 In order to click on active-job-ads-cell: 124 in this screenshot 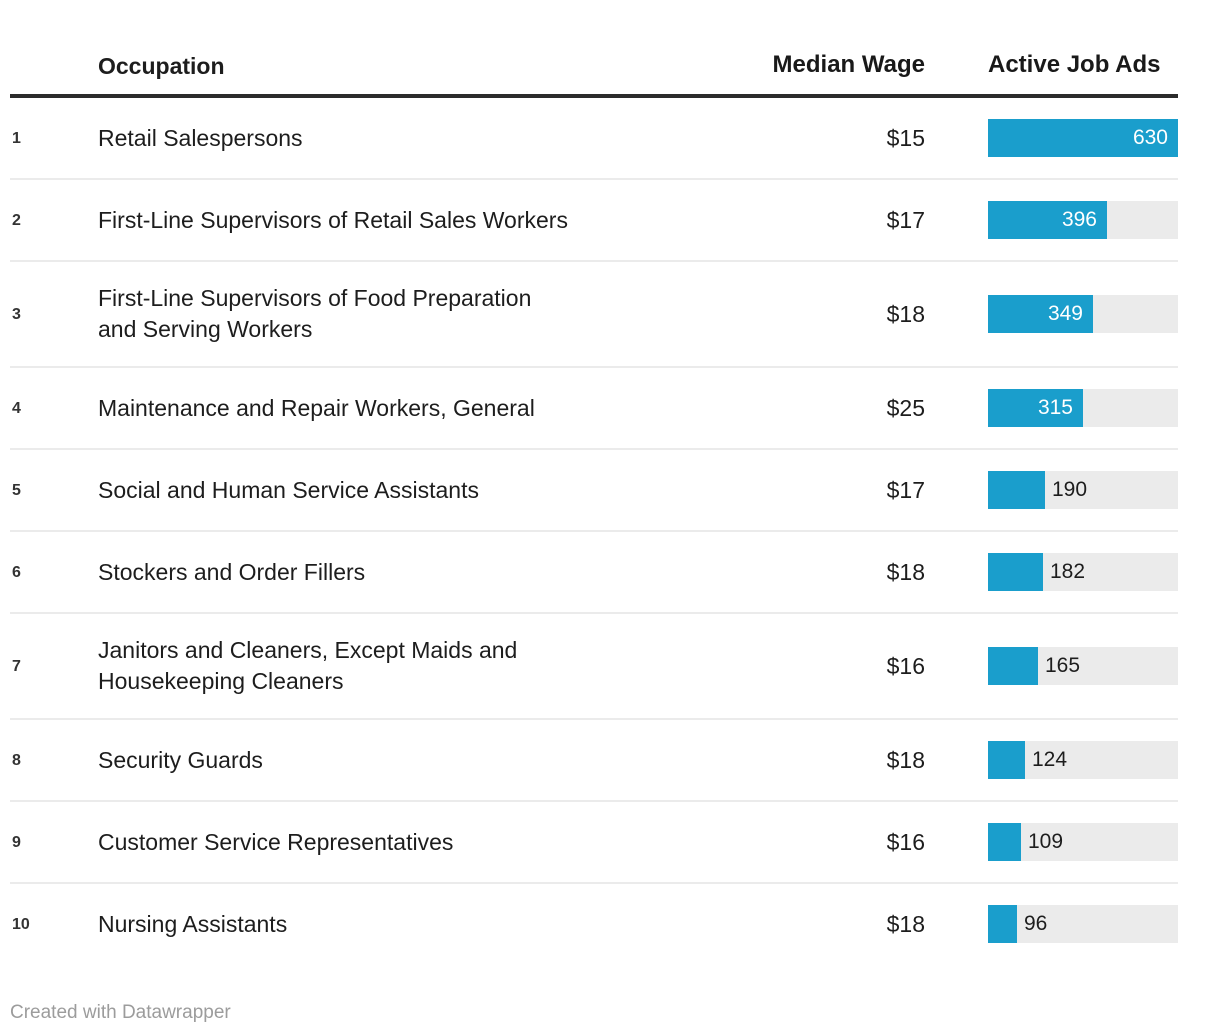, I will do `click(1051, 760)`.